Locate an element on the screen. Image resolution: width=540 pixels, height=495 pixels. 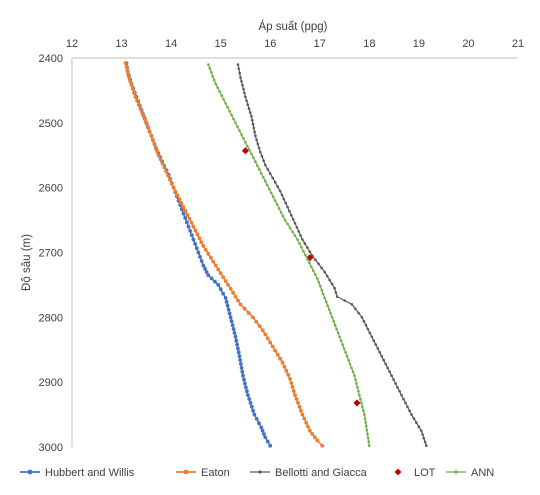
legend-label: LOT is located at coordinates (425, 473).